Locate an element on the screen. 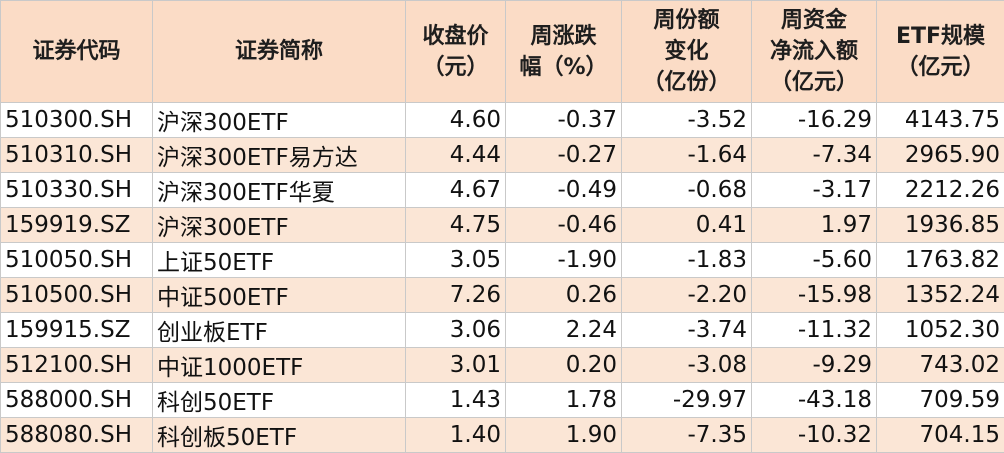  header-security-code: 证券代码 is located at coordinates (77, 52).